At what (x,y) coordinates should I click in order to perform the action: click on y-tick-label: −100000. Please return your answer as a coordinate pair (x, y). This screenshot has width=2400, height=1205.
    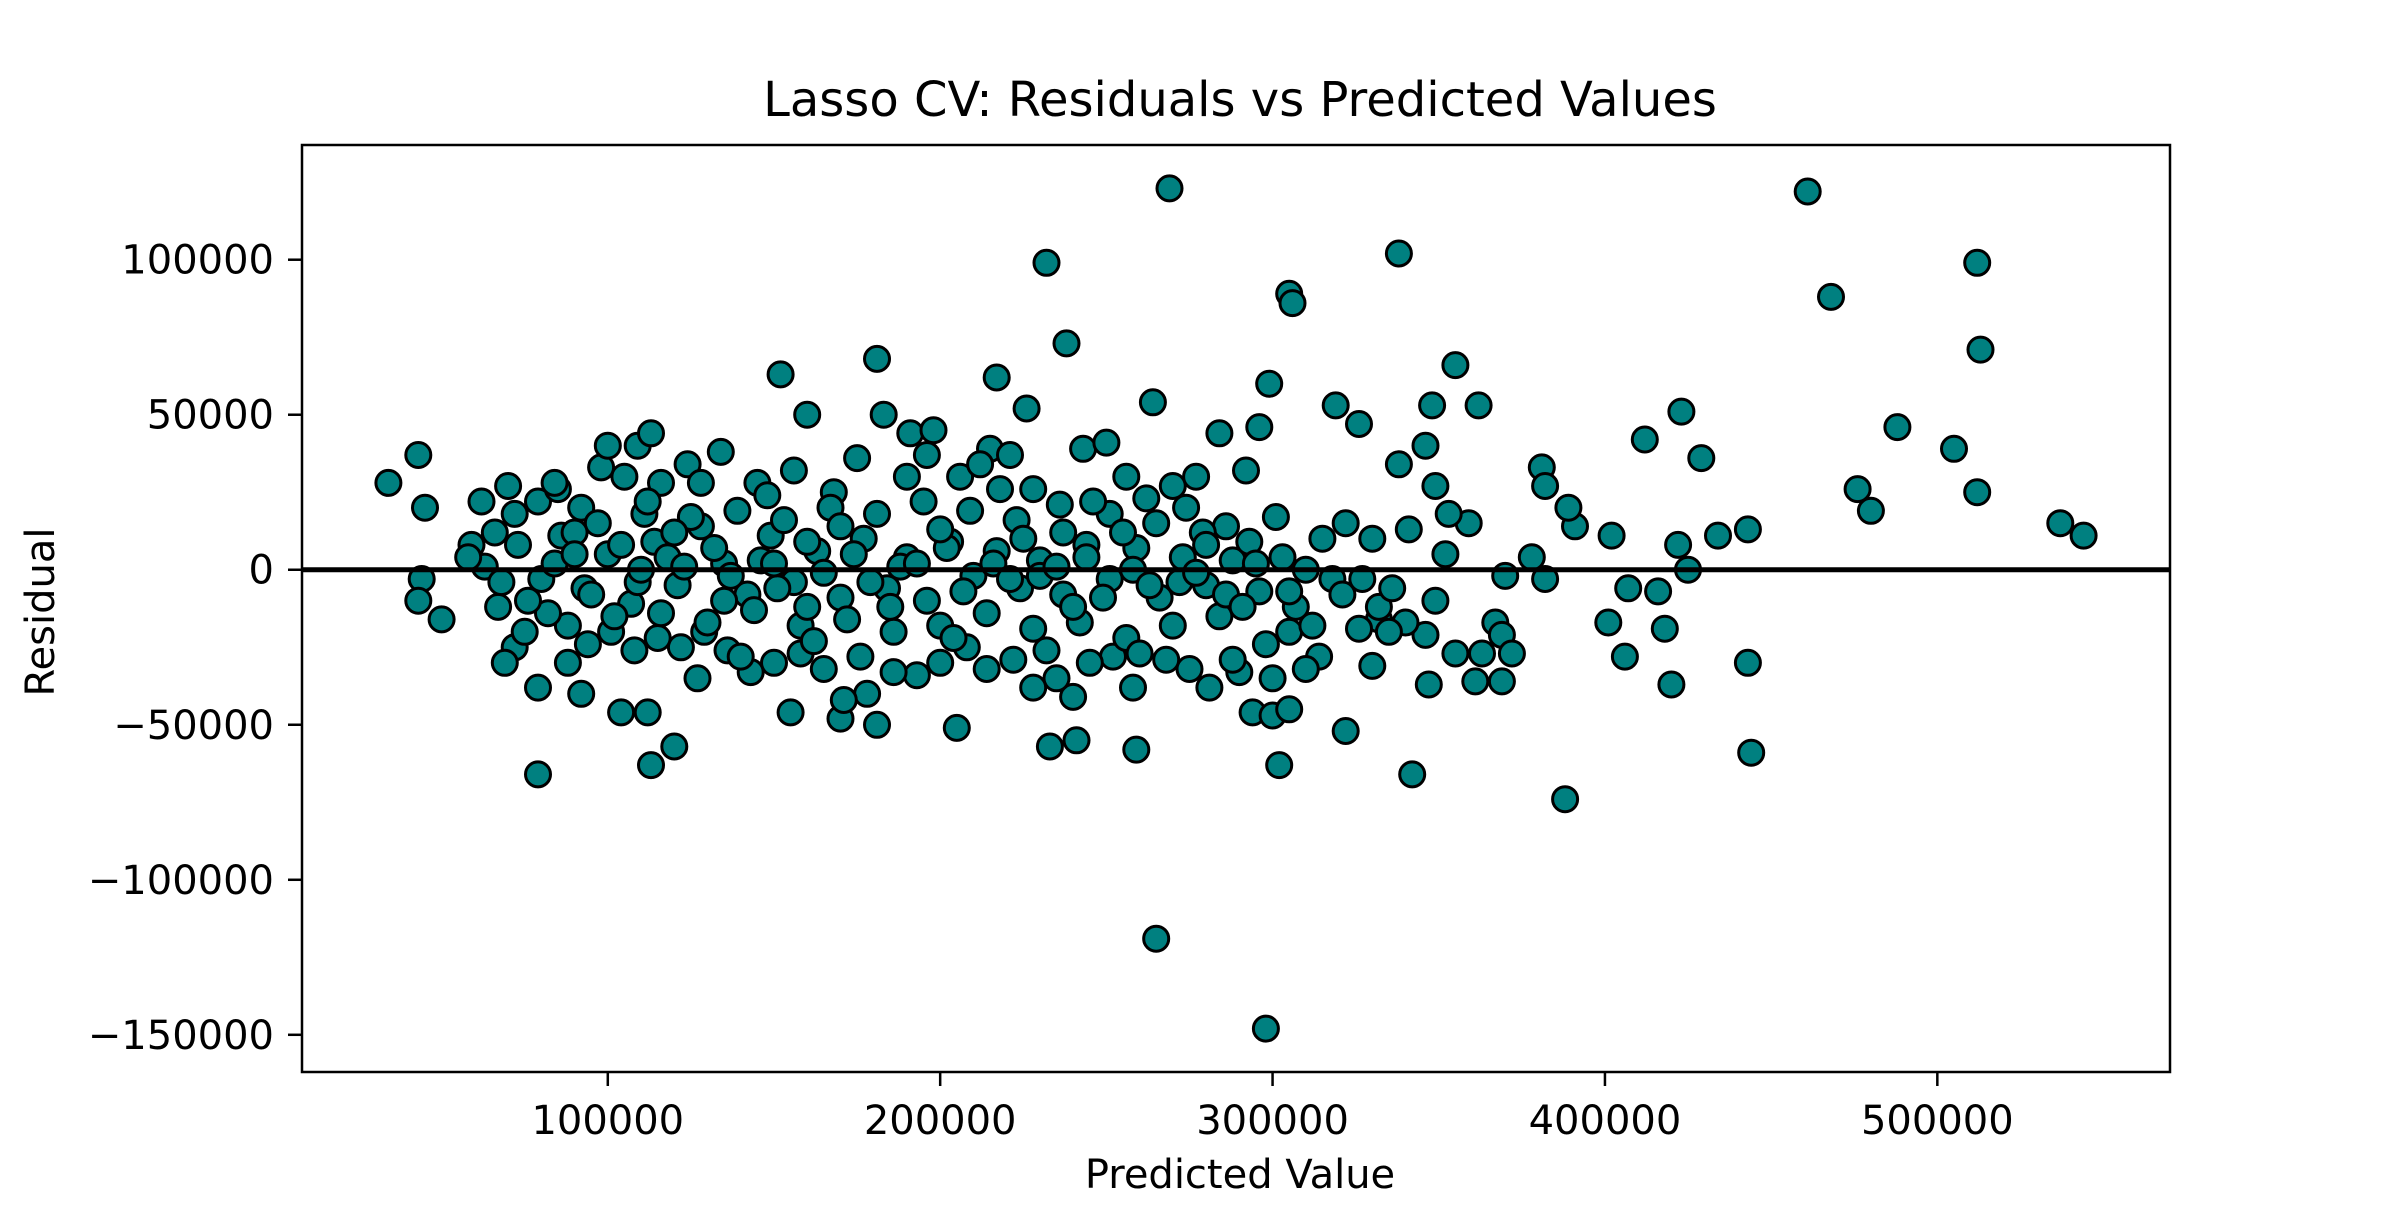
    Looking at the image, I should click on (181, 881).